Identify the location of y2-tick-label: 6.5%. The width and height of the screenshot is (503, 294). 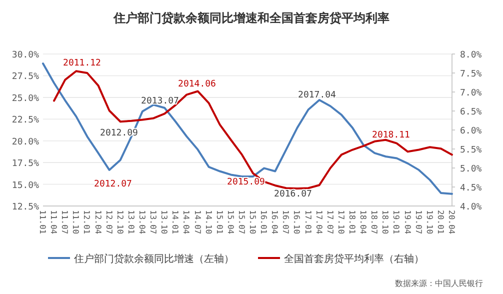
(471, 113).